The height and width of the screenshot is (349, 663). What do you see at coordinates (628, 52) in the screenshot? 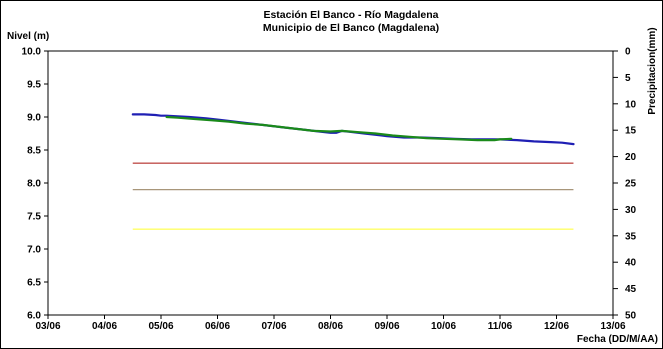
I see `y2-tick-label: 0` at bounding box center [628, 52].